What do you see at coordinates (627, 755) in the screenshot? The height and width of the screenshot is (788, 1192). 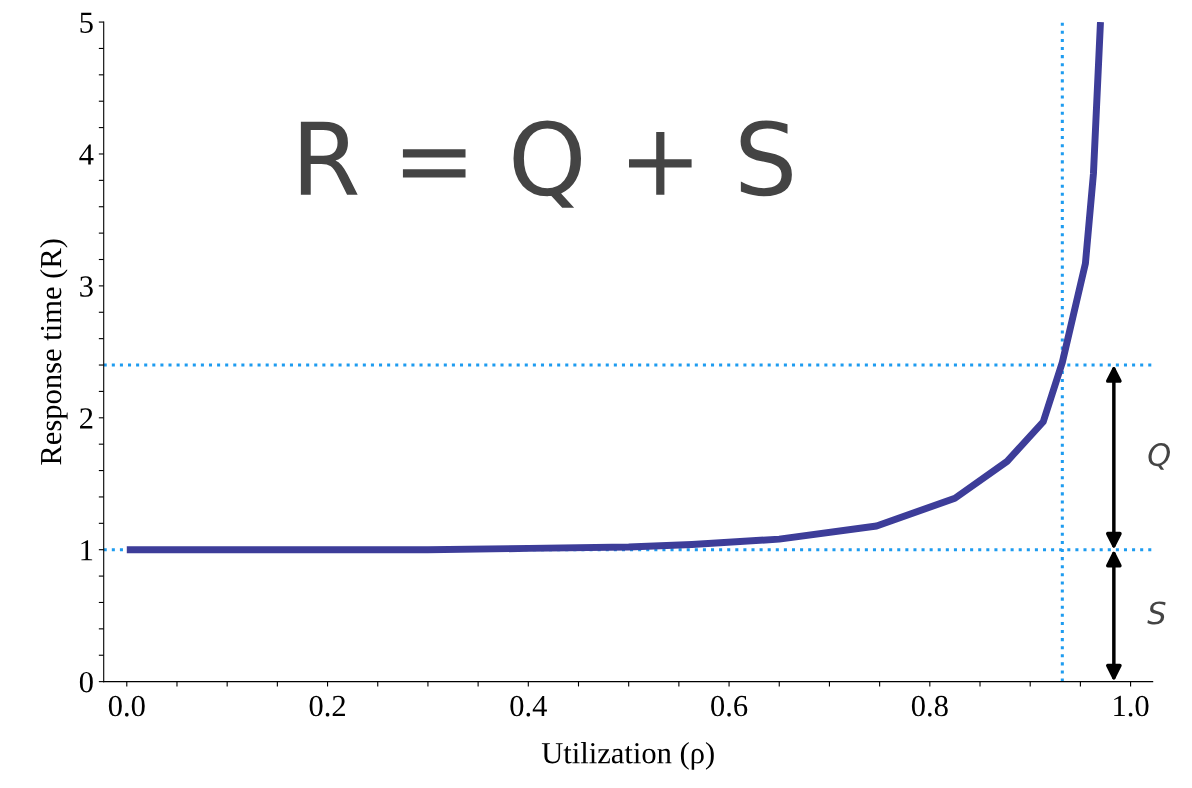 I see `x-axis-title: Utilization (ρ)` at bounding box center [627, 755].